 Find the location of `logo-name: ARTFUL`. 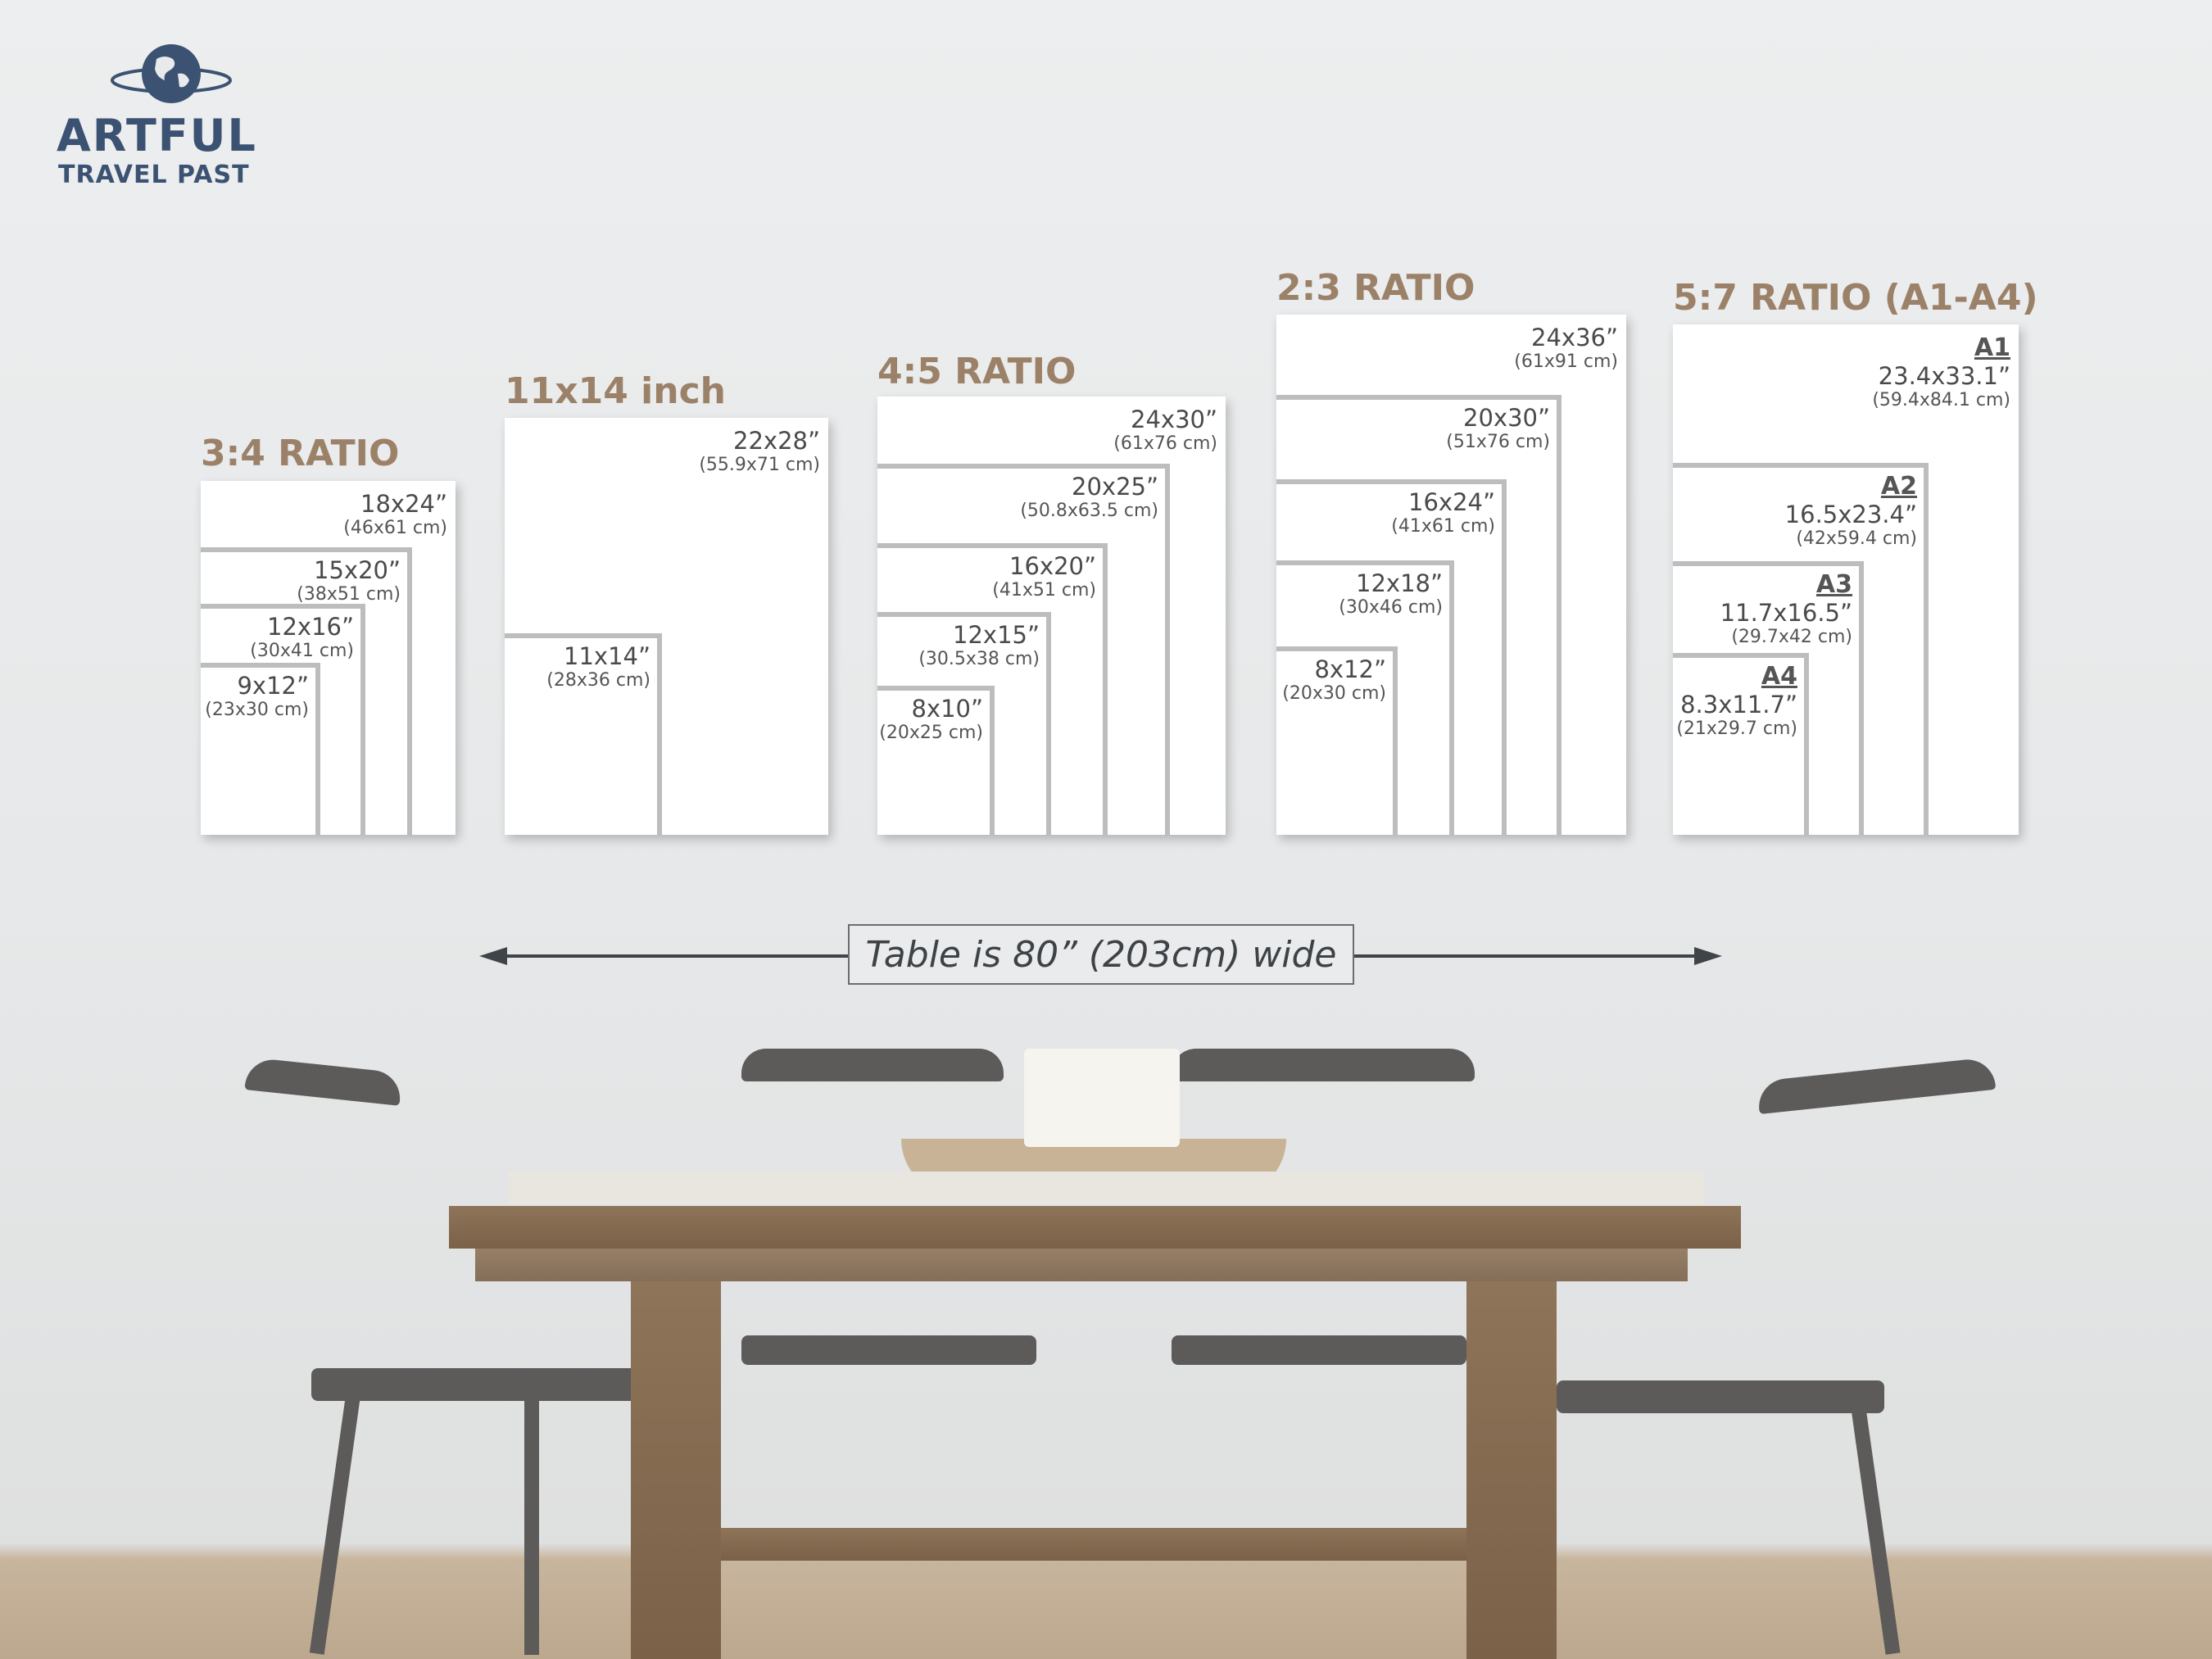

logo-name: ARTFUL is located at coordinates (157, 135).